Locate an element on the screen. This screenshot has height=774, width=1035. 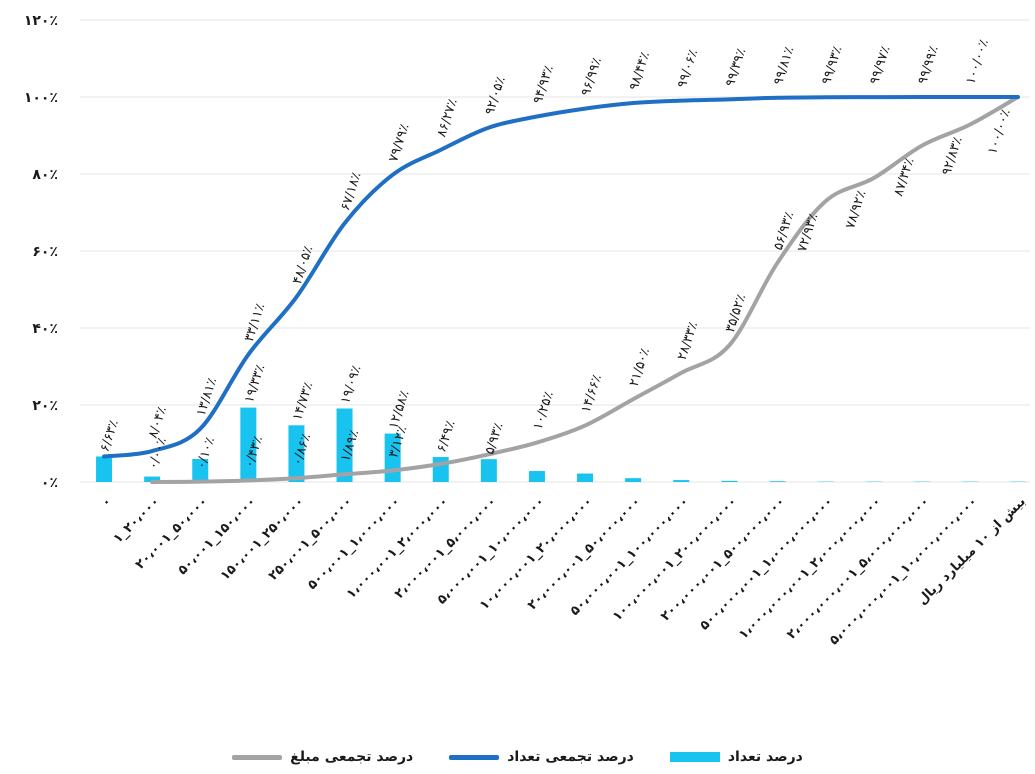
cumulative-count-label: ۹۸/۴۴٪ is located at coordinates (640, 71).